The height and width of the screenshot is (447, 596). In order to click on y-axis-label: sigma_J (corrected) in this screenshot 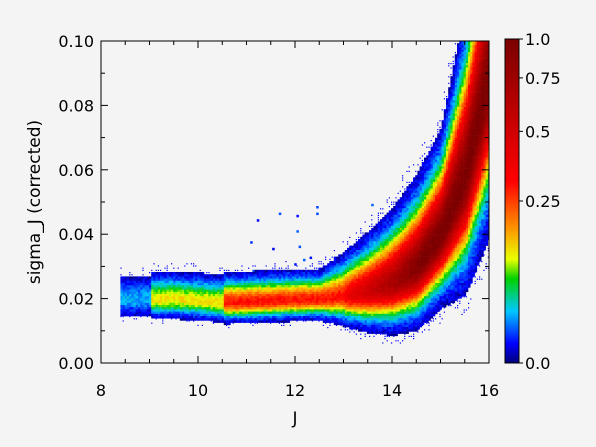, I will do `click(35, 202)`.